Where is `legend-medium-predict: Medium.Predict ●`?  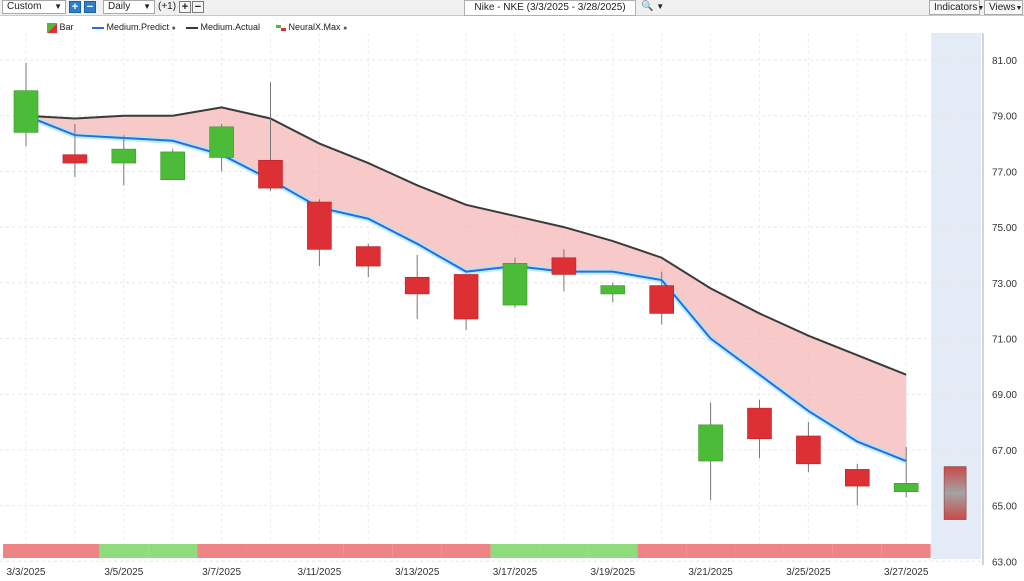
legend-medium-predict: Medium.Predict ● is located at coordinates (134, 28).